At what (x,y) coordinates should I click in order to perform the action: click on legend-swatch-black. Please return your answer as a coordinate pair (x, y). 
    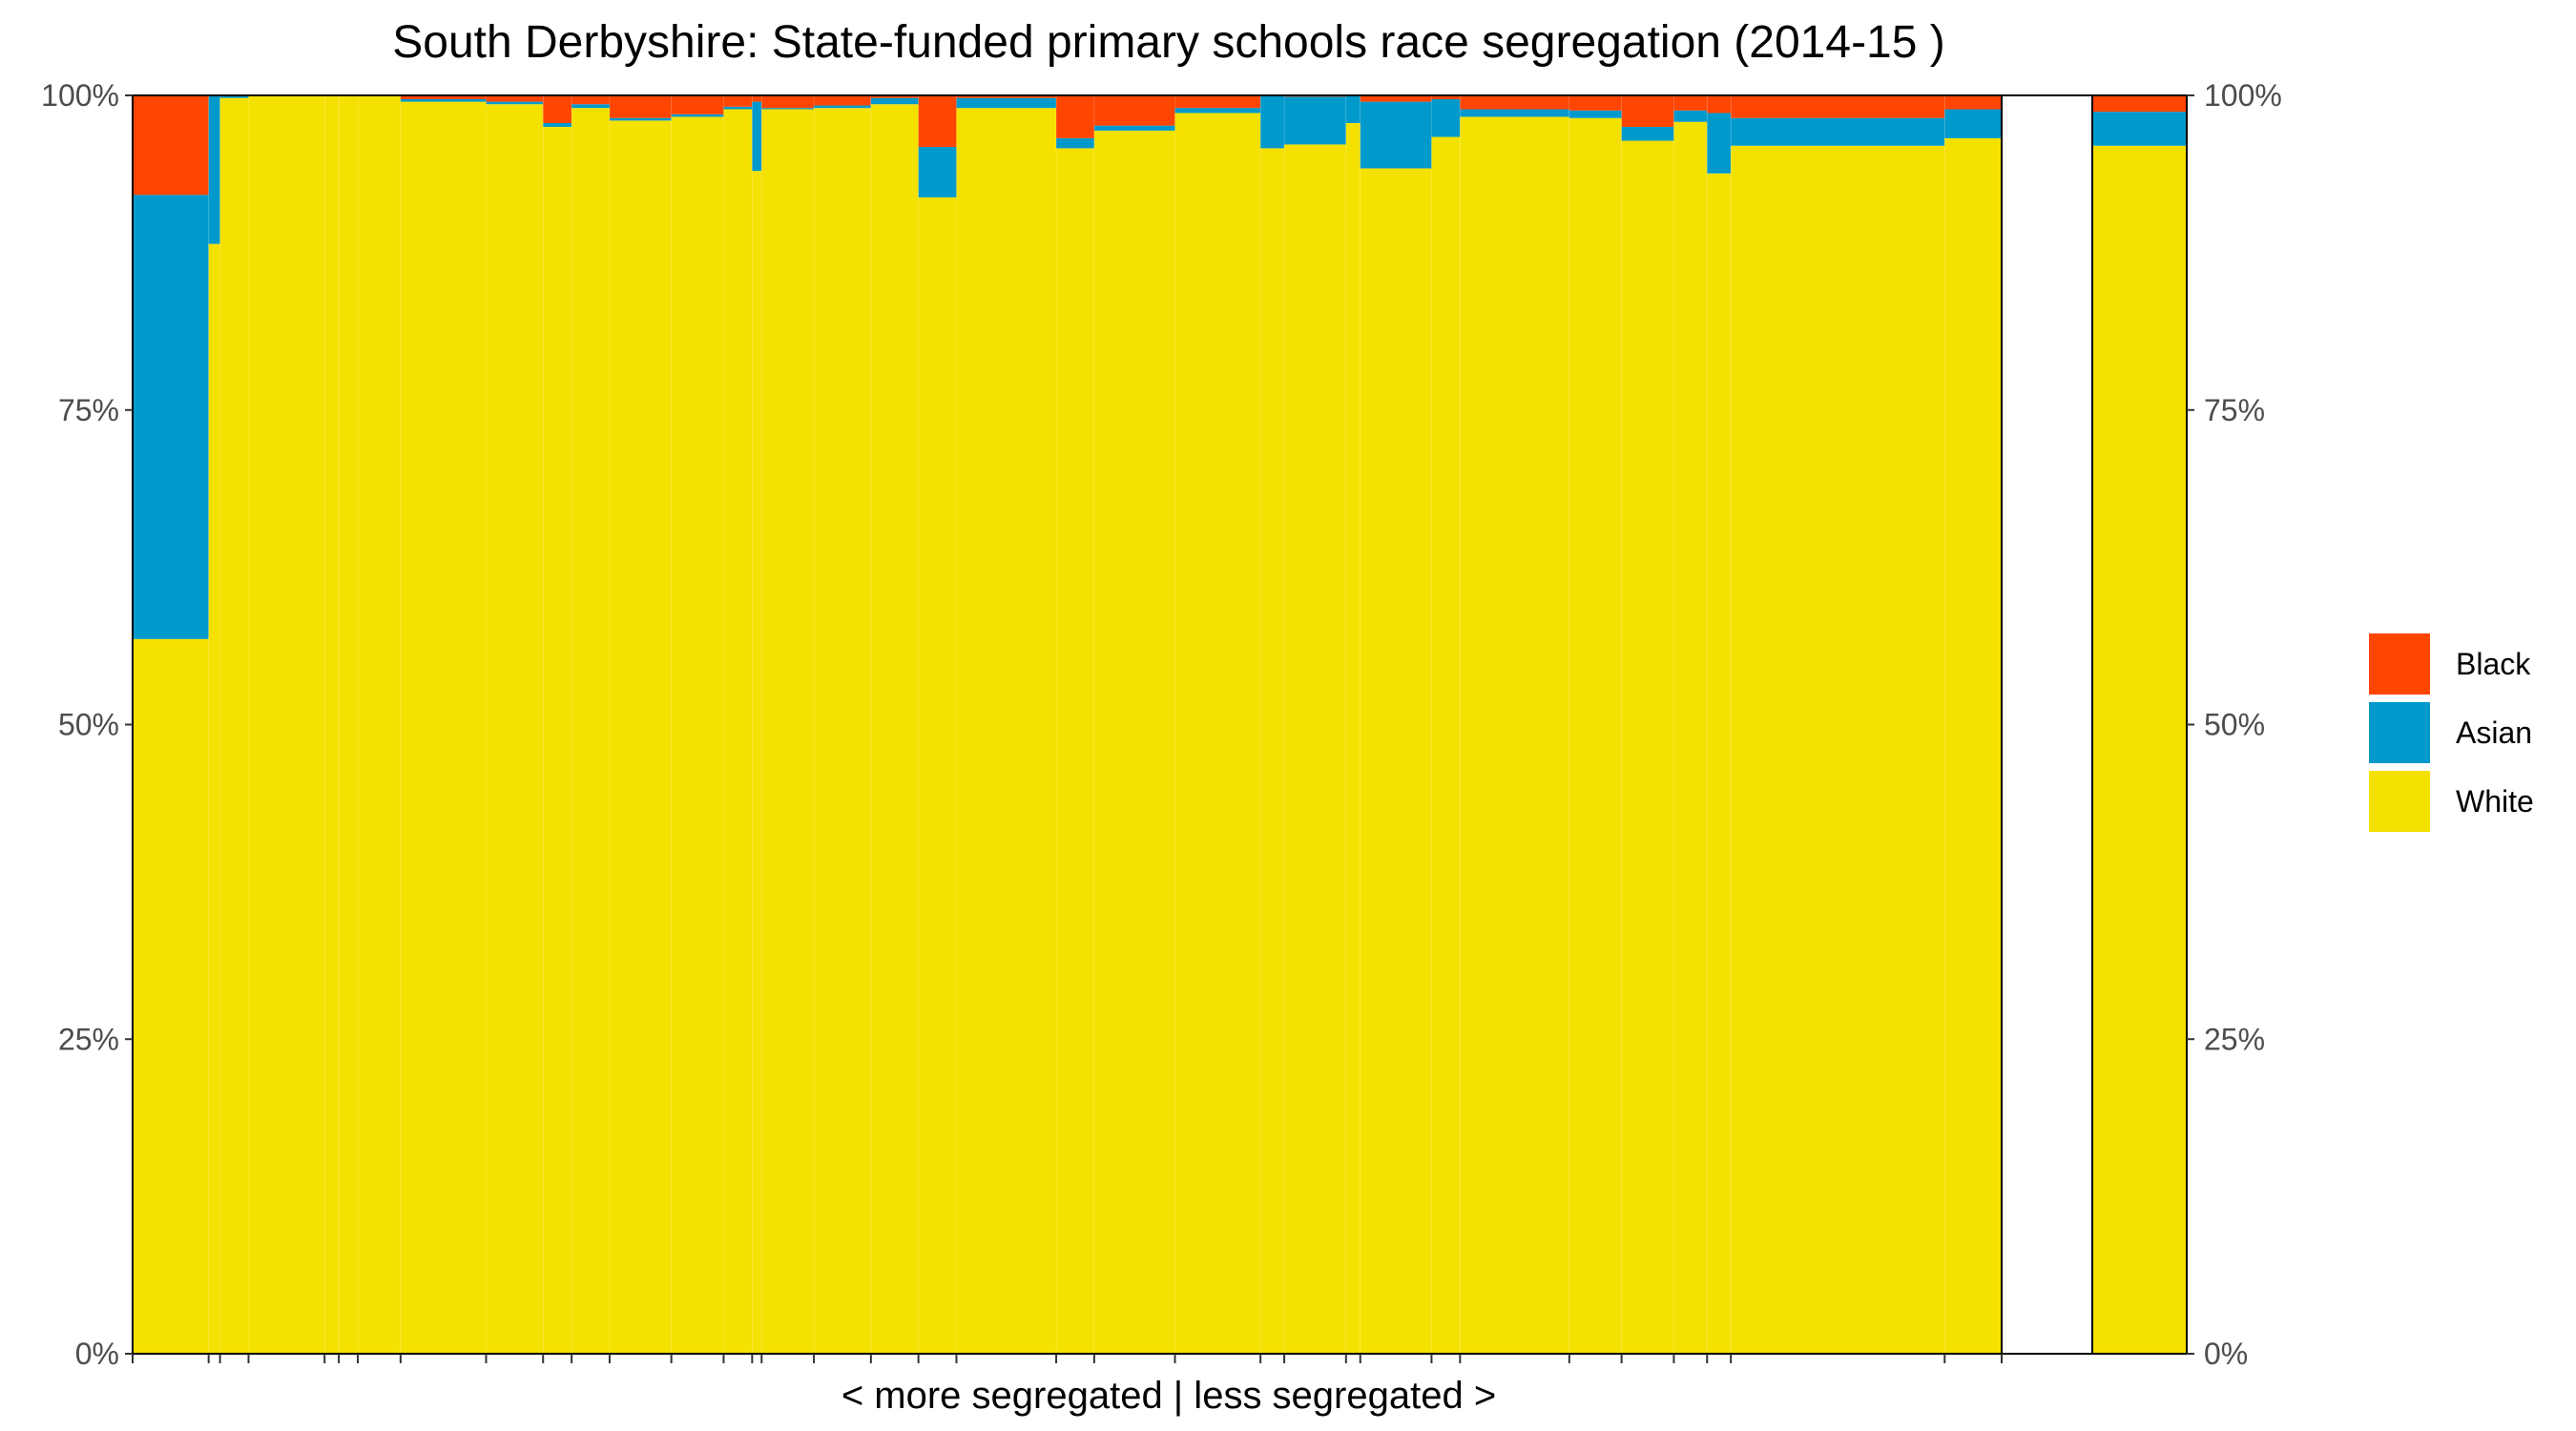
    Looking at the image, I should click on (2399, 664).